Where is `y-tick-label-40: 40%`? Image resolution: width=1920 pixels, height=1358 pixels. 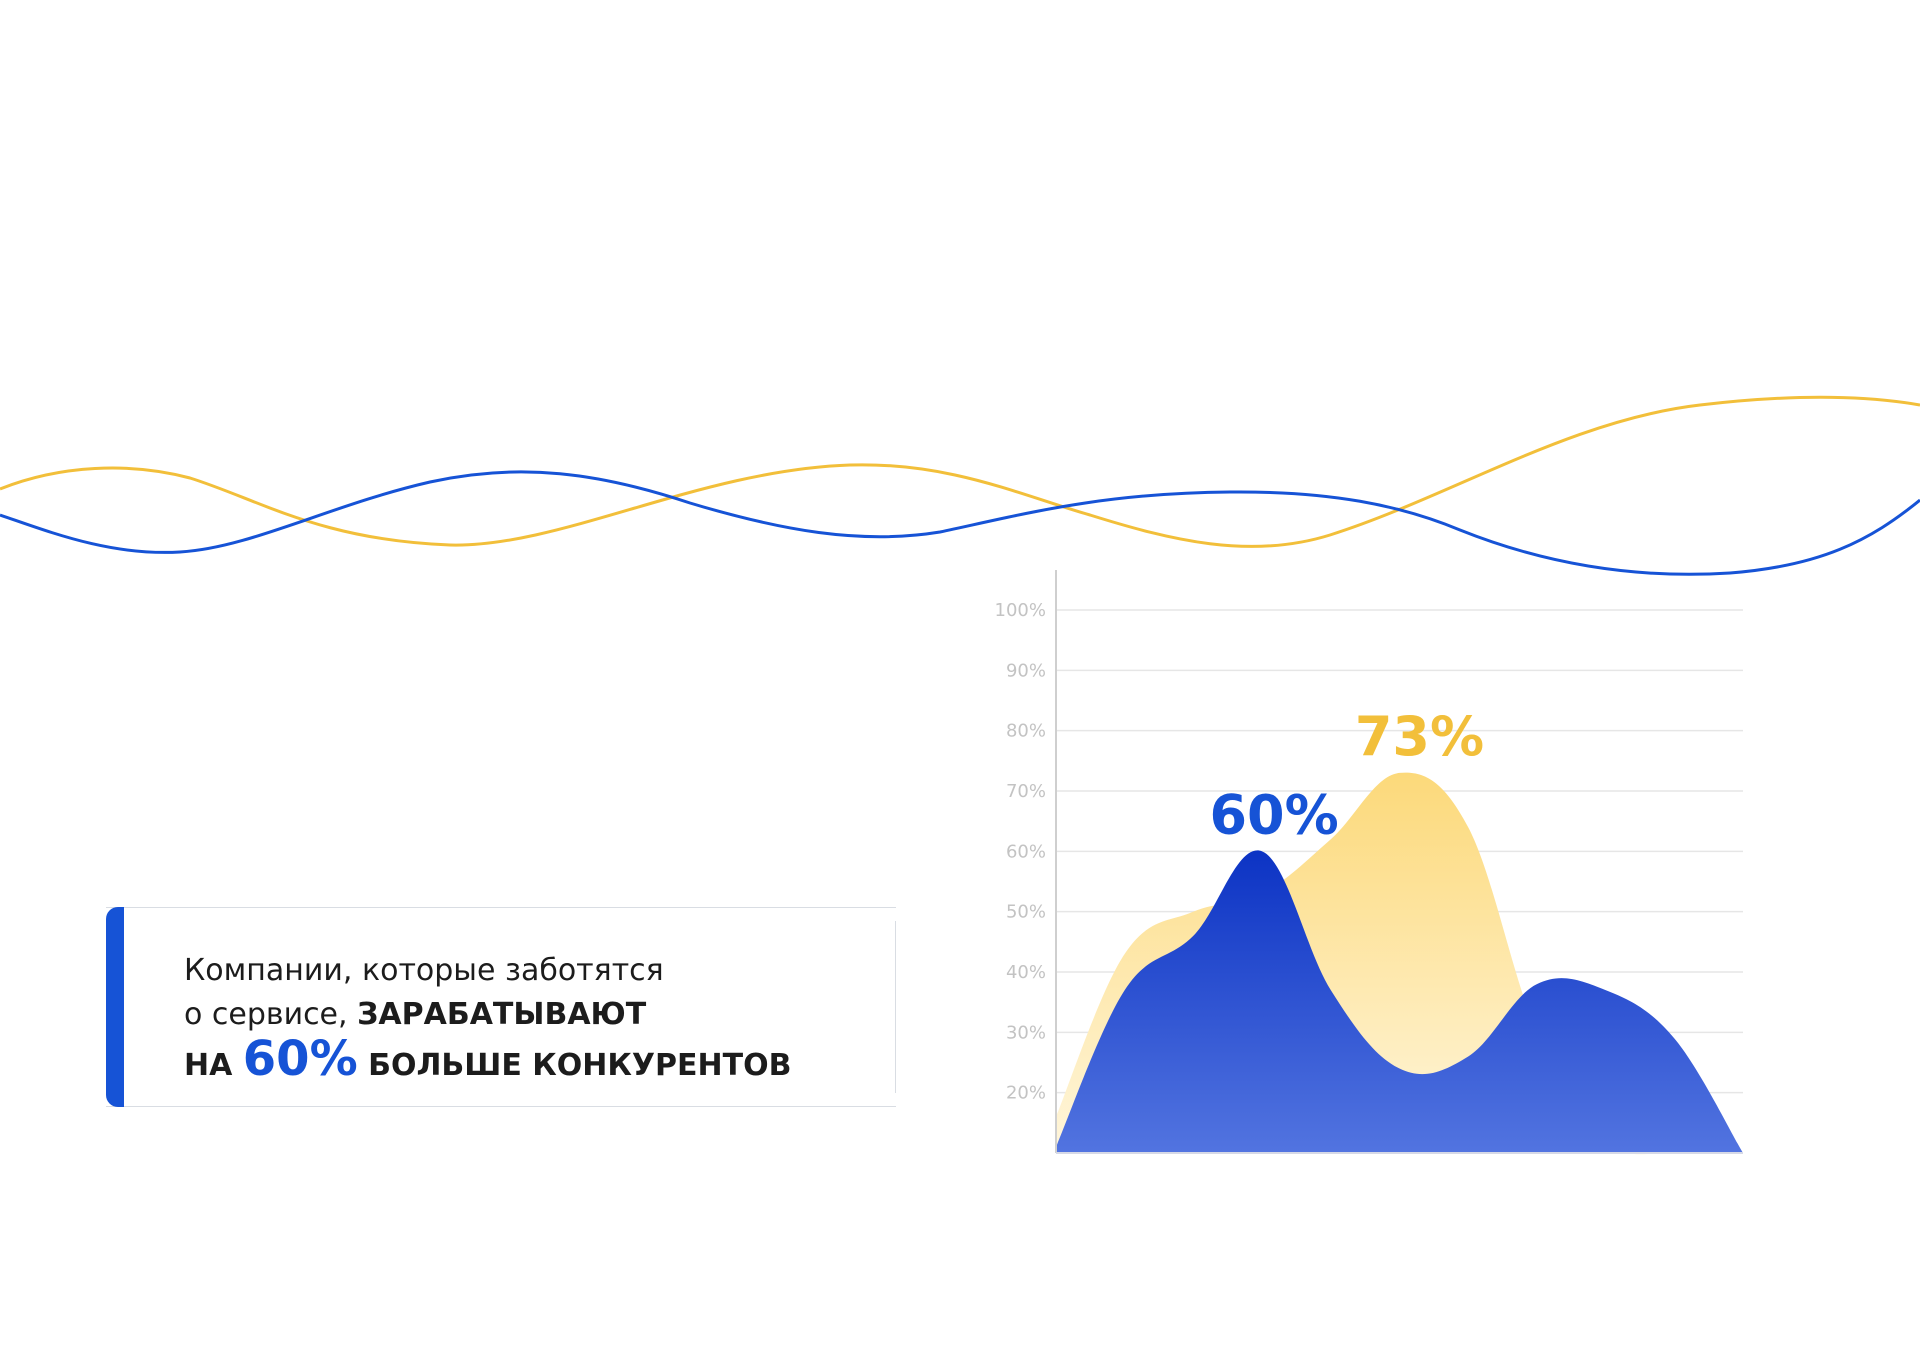 y-tick-label-40: 40% is located at coordinates (1026, 972).